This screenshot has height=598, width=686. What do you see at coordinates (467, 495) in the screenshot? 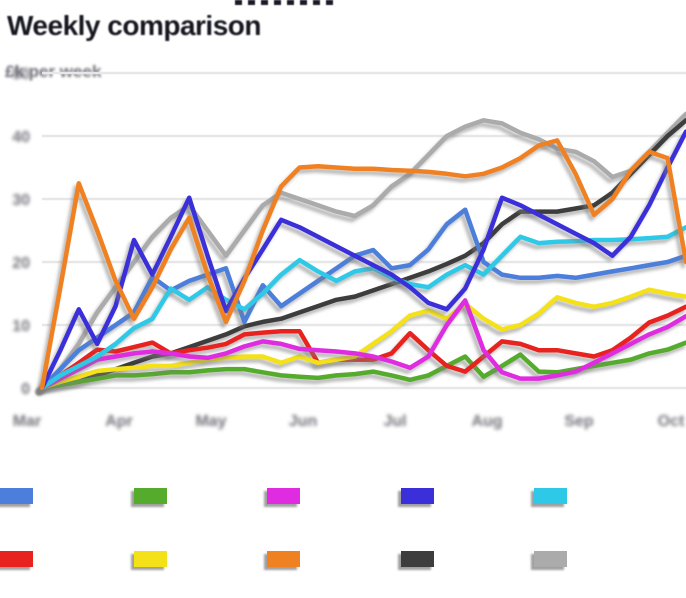
I see `legend-item-indigo` at bounding box center [467, 495].